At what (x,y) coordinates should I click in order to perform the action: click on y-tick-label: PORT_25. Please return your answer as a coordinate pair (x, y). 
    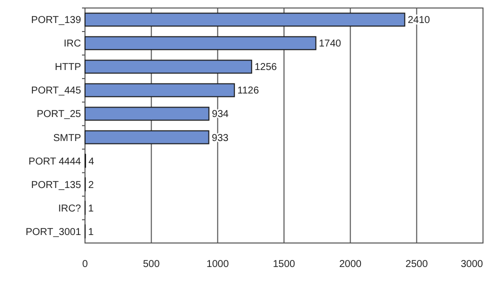
    Looking at the image, I should click on (59, 114).